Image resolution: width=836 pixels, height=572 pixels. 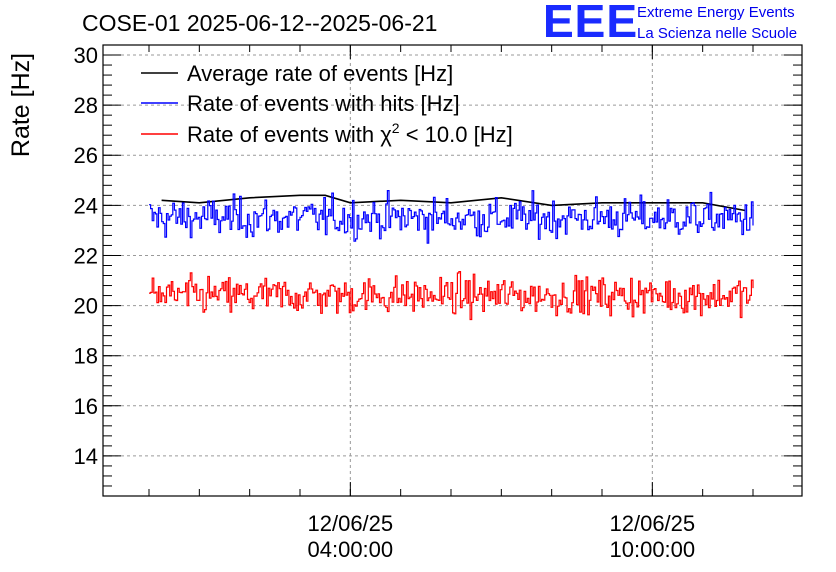 I want to click on x-tick-label-time: 10:00:00, so click(x=653, y=549).